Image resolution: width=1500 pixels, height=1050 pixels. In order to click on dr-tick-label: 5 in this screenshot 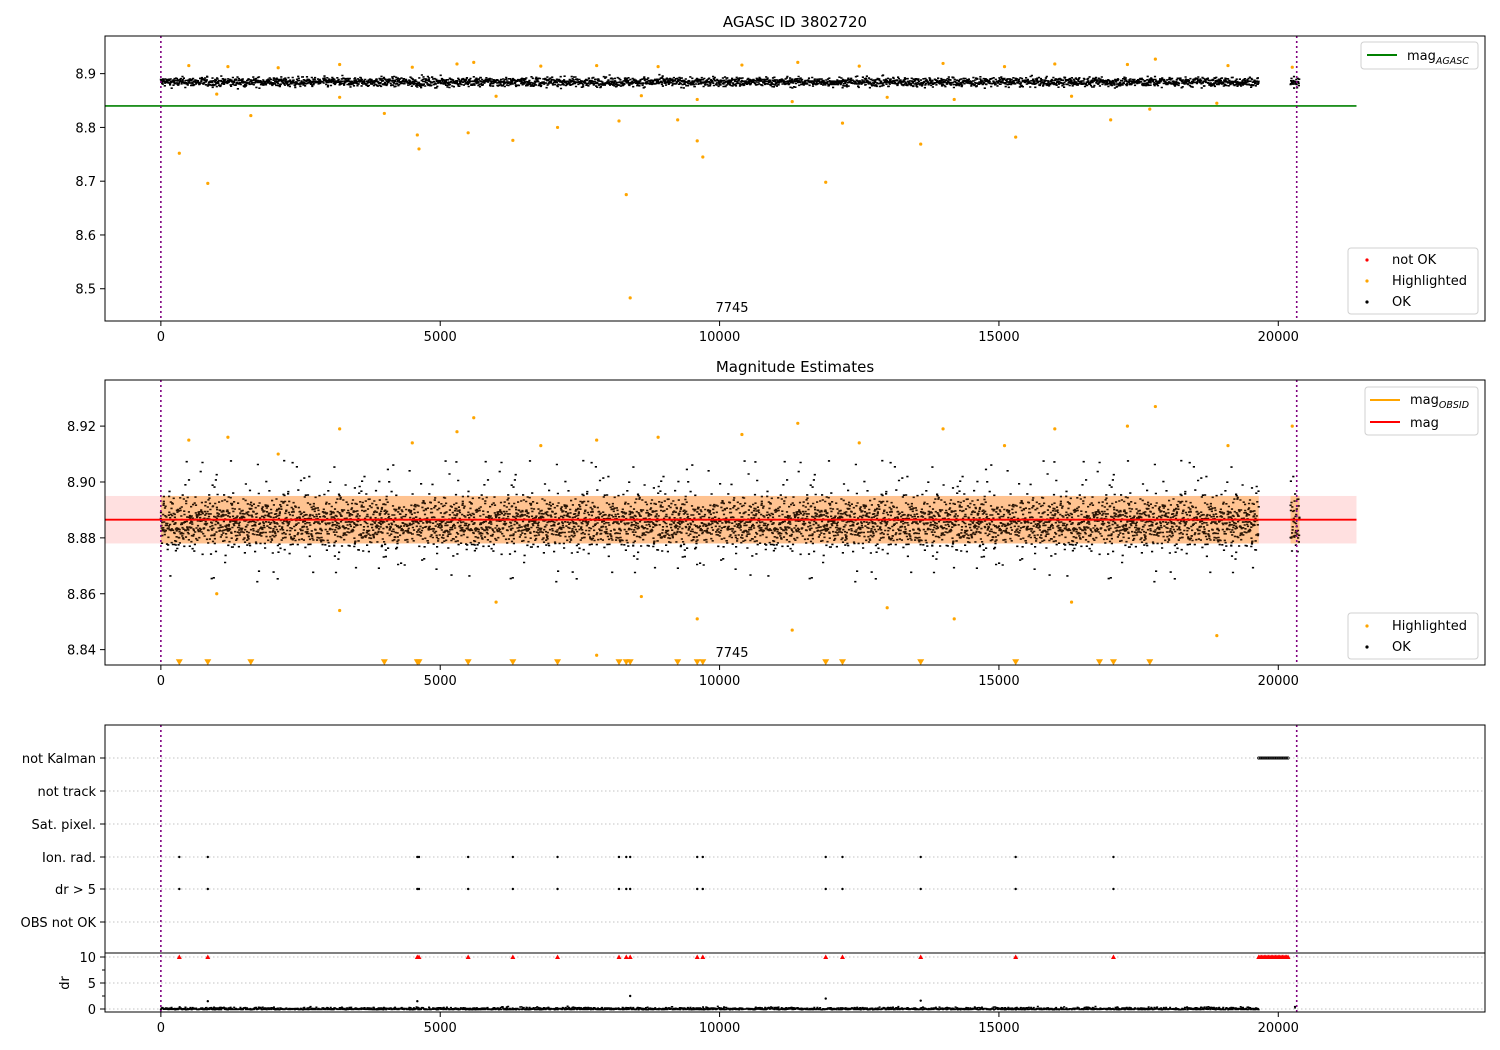, I will do `click(92, 984)`.